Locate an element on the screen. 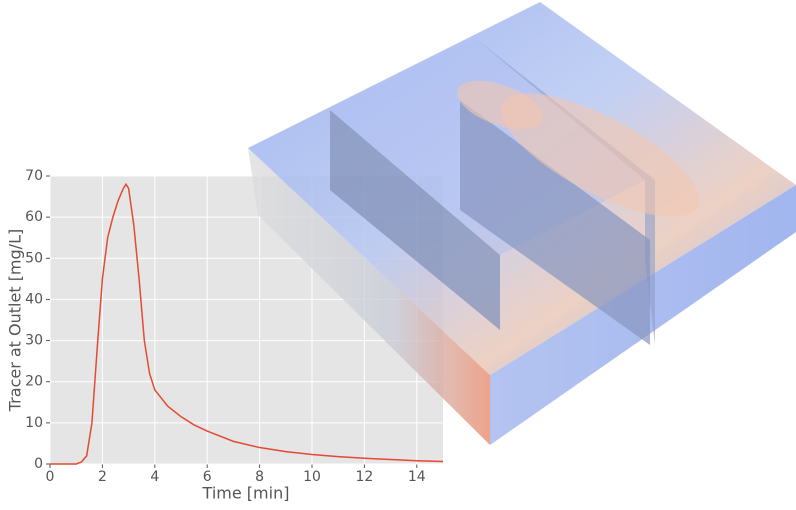 The width and height of the screenshot is (796, 510). y-axis-label: Tracer at Outlet [mg/L] is located at coordinates (15, 320).